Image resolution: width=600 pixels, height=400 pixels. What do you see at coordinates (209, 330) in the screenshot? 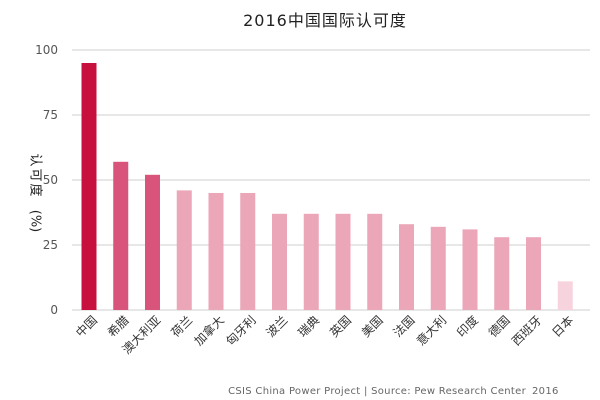
I see `x-tick-label: 加拿大` at bounding box center [209, 330].